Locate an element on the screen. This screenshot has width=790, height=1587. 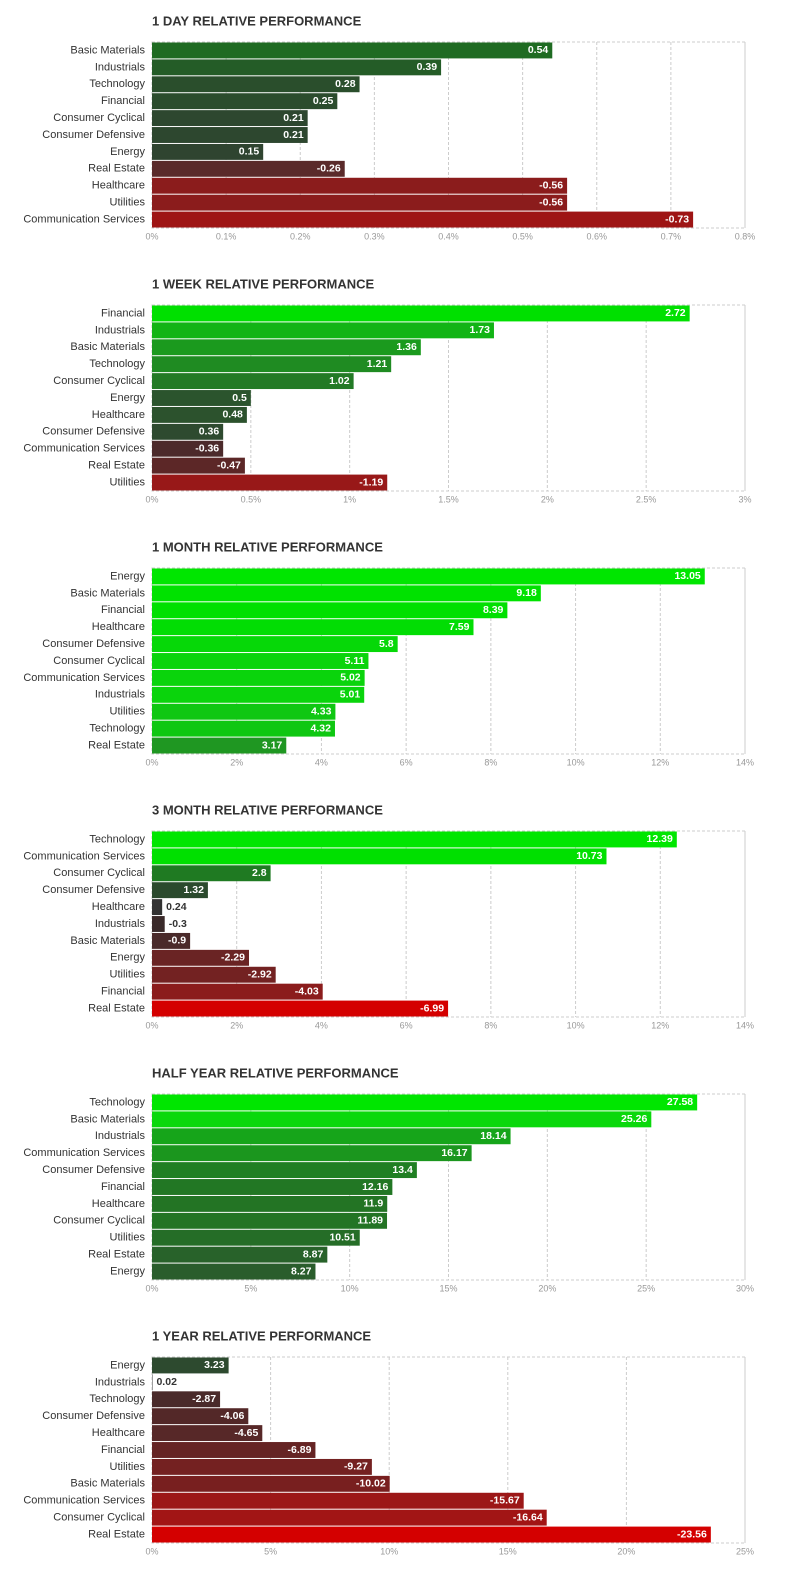
chart-title: 1 DAY RELATIVE PERFORMANCE is located at coordinates (257, 20).